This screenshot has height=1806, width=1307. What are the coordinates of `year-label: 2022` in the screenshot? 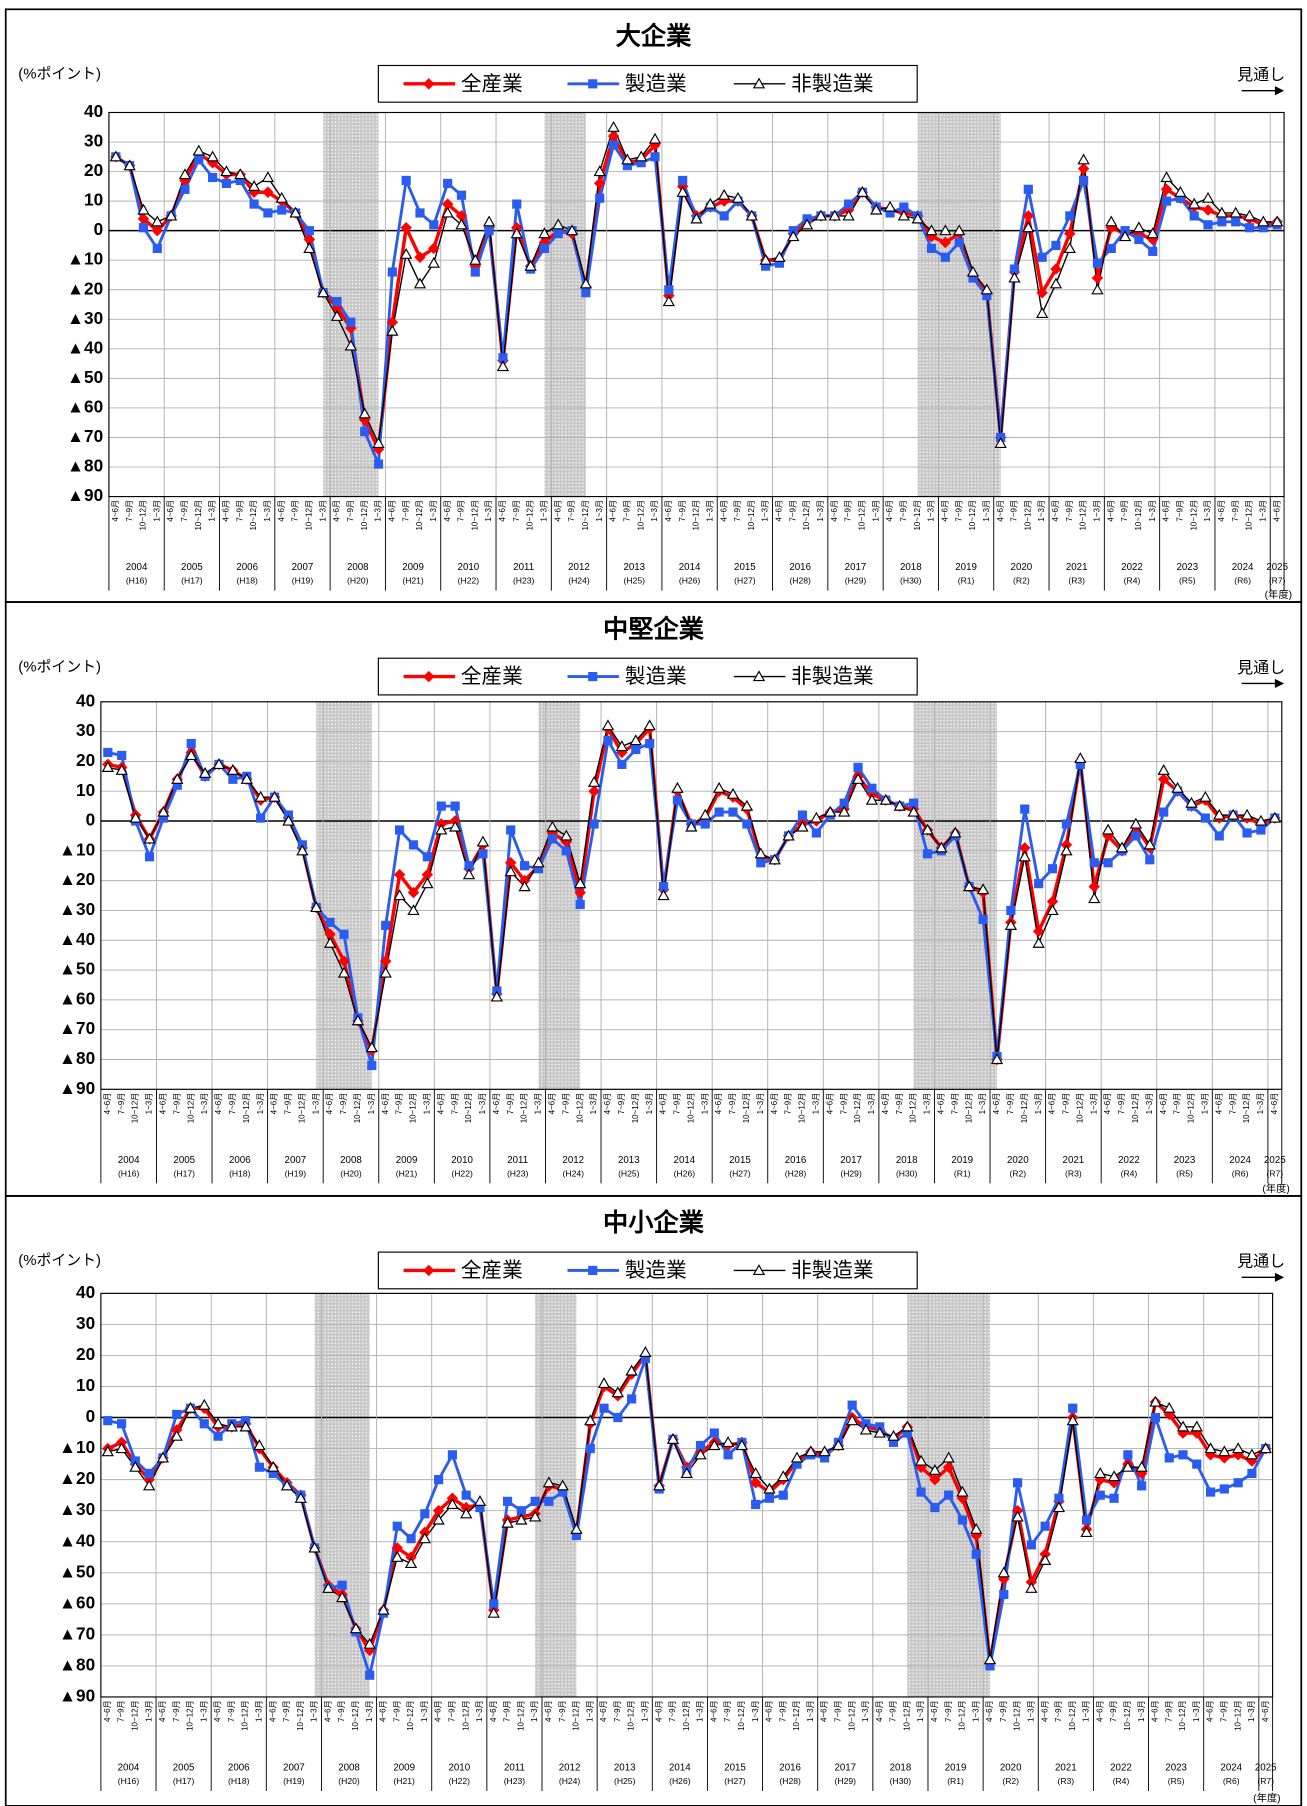 It's located at (1121, 1768).